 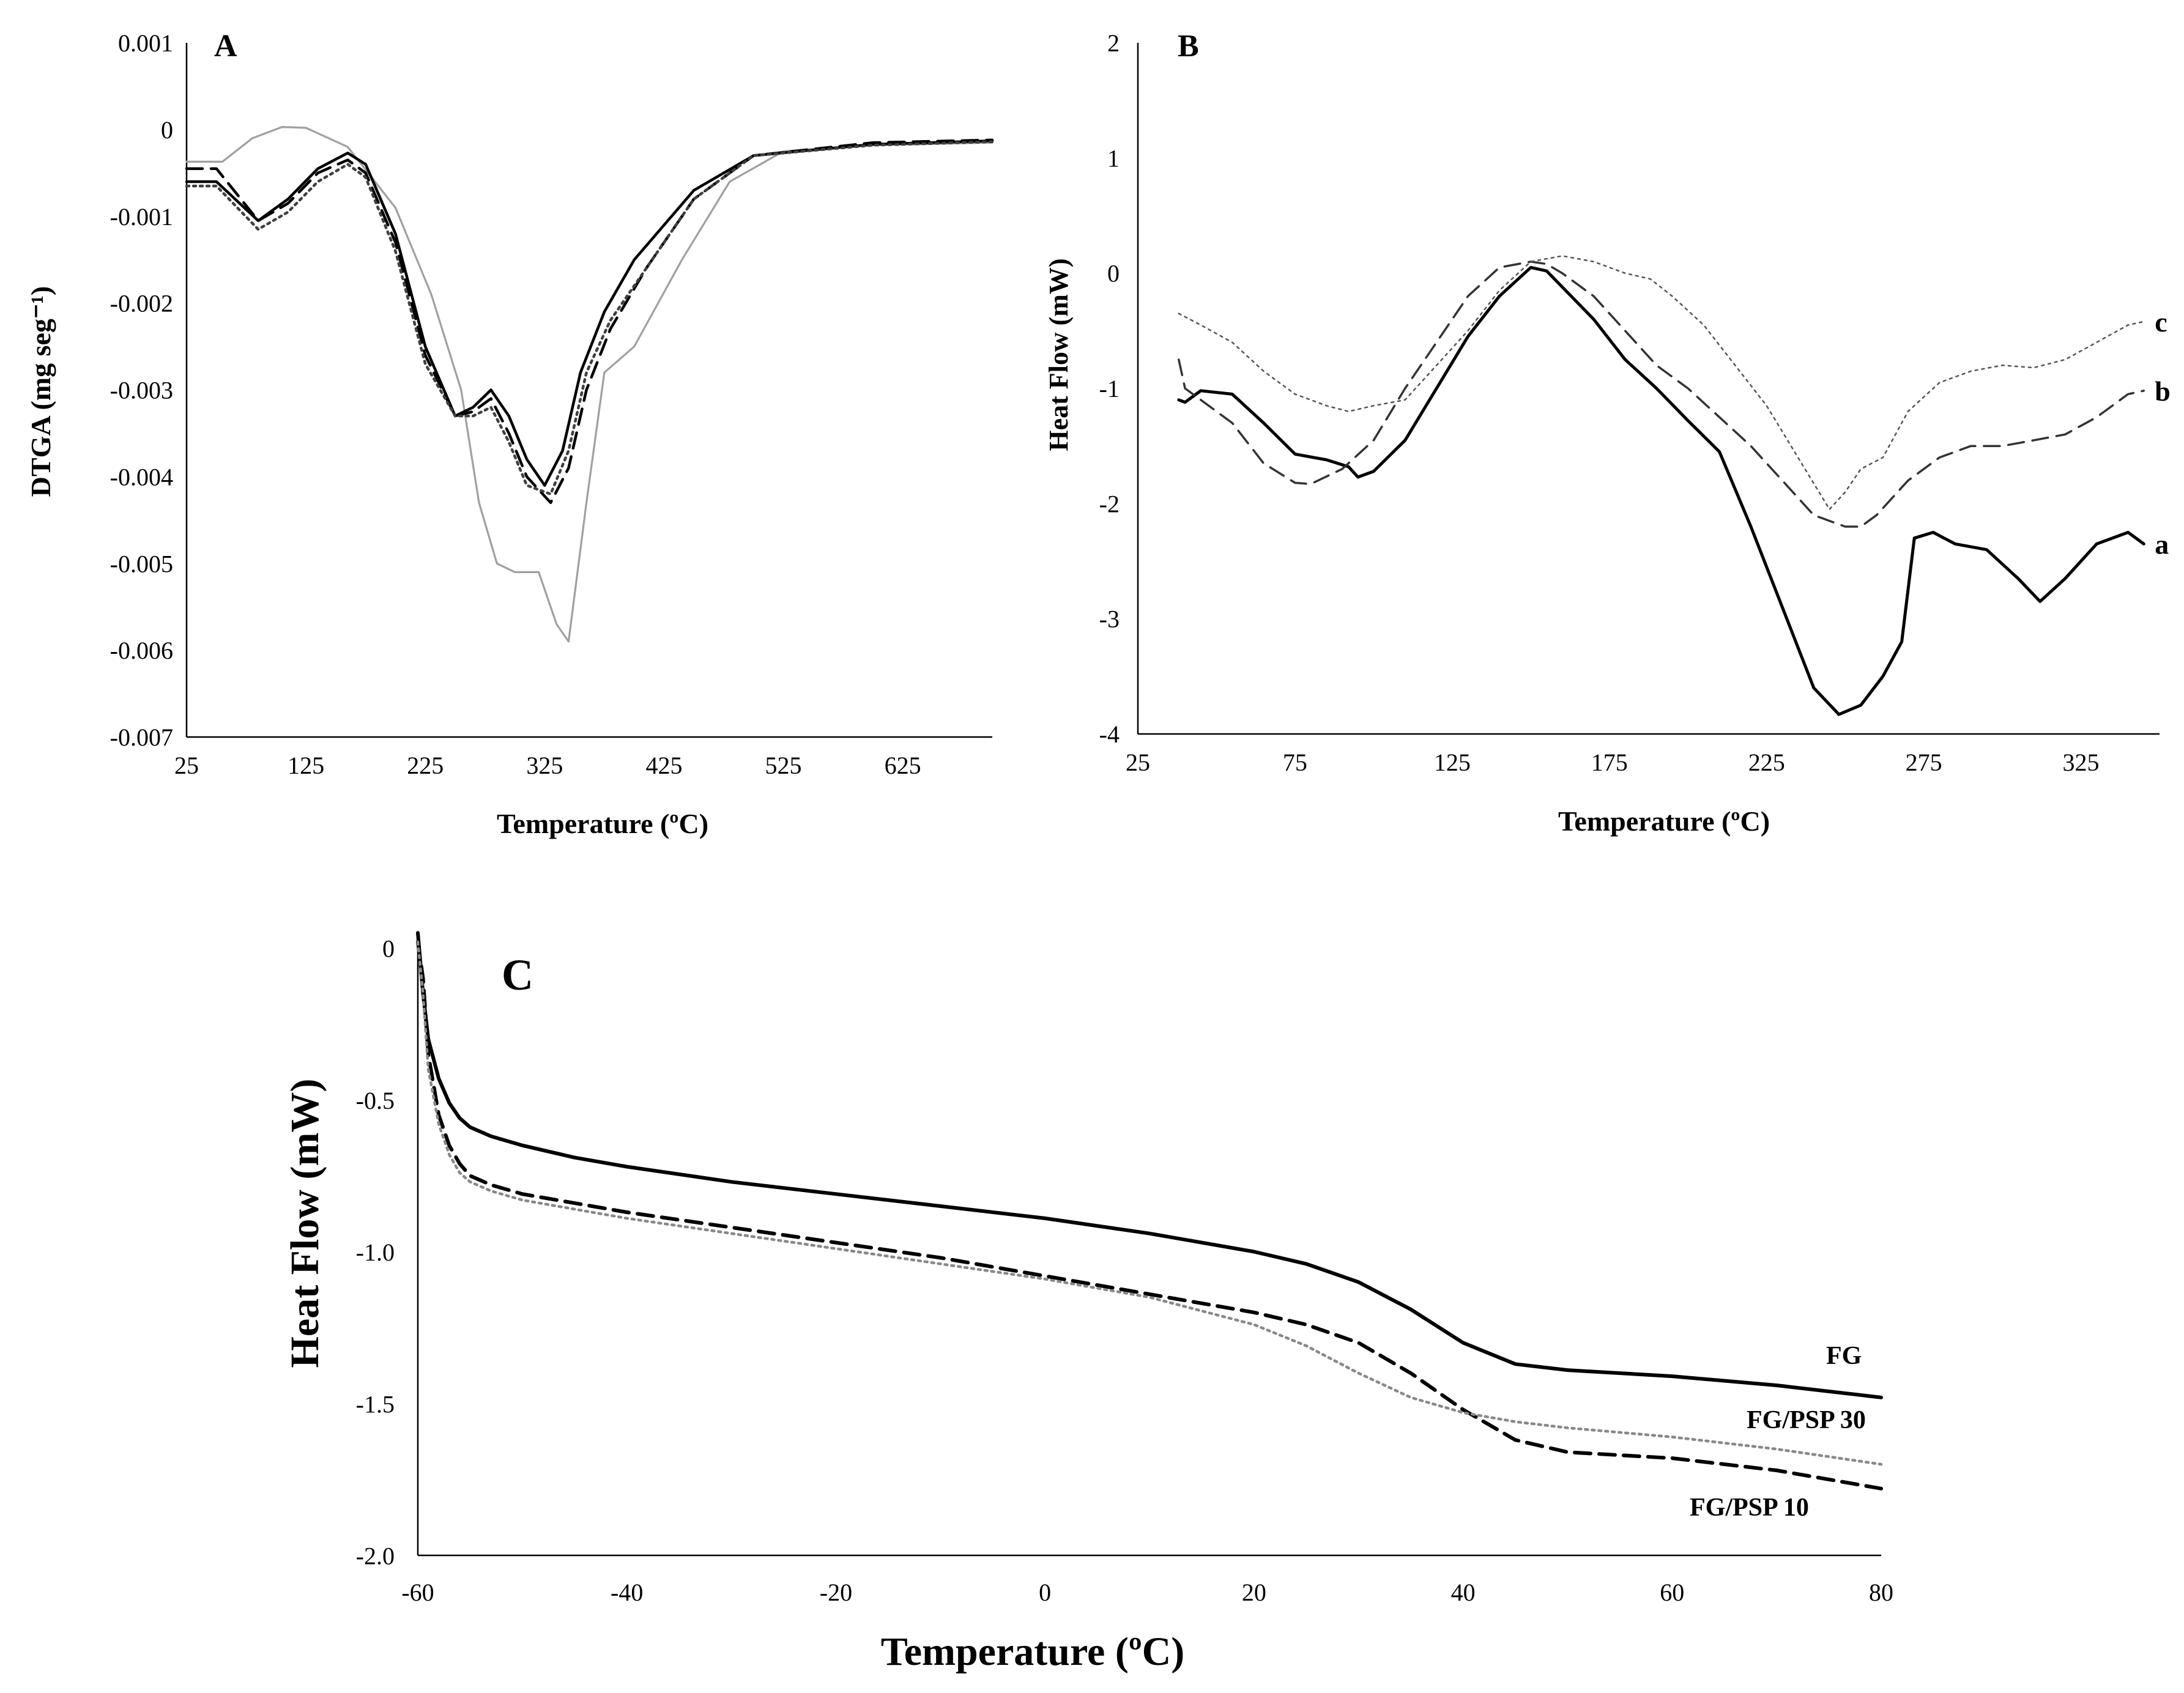 What do you see at coordinates (1045, 1592) in the screenshot?
I see `panel-c-x-tick-label: 0` at bounding box center [1045, 1592].